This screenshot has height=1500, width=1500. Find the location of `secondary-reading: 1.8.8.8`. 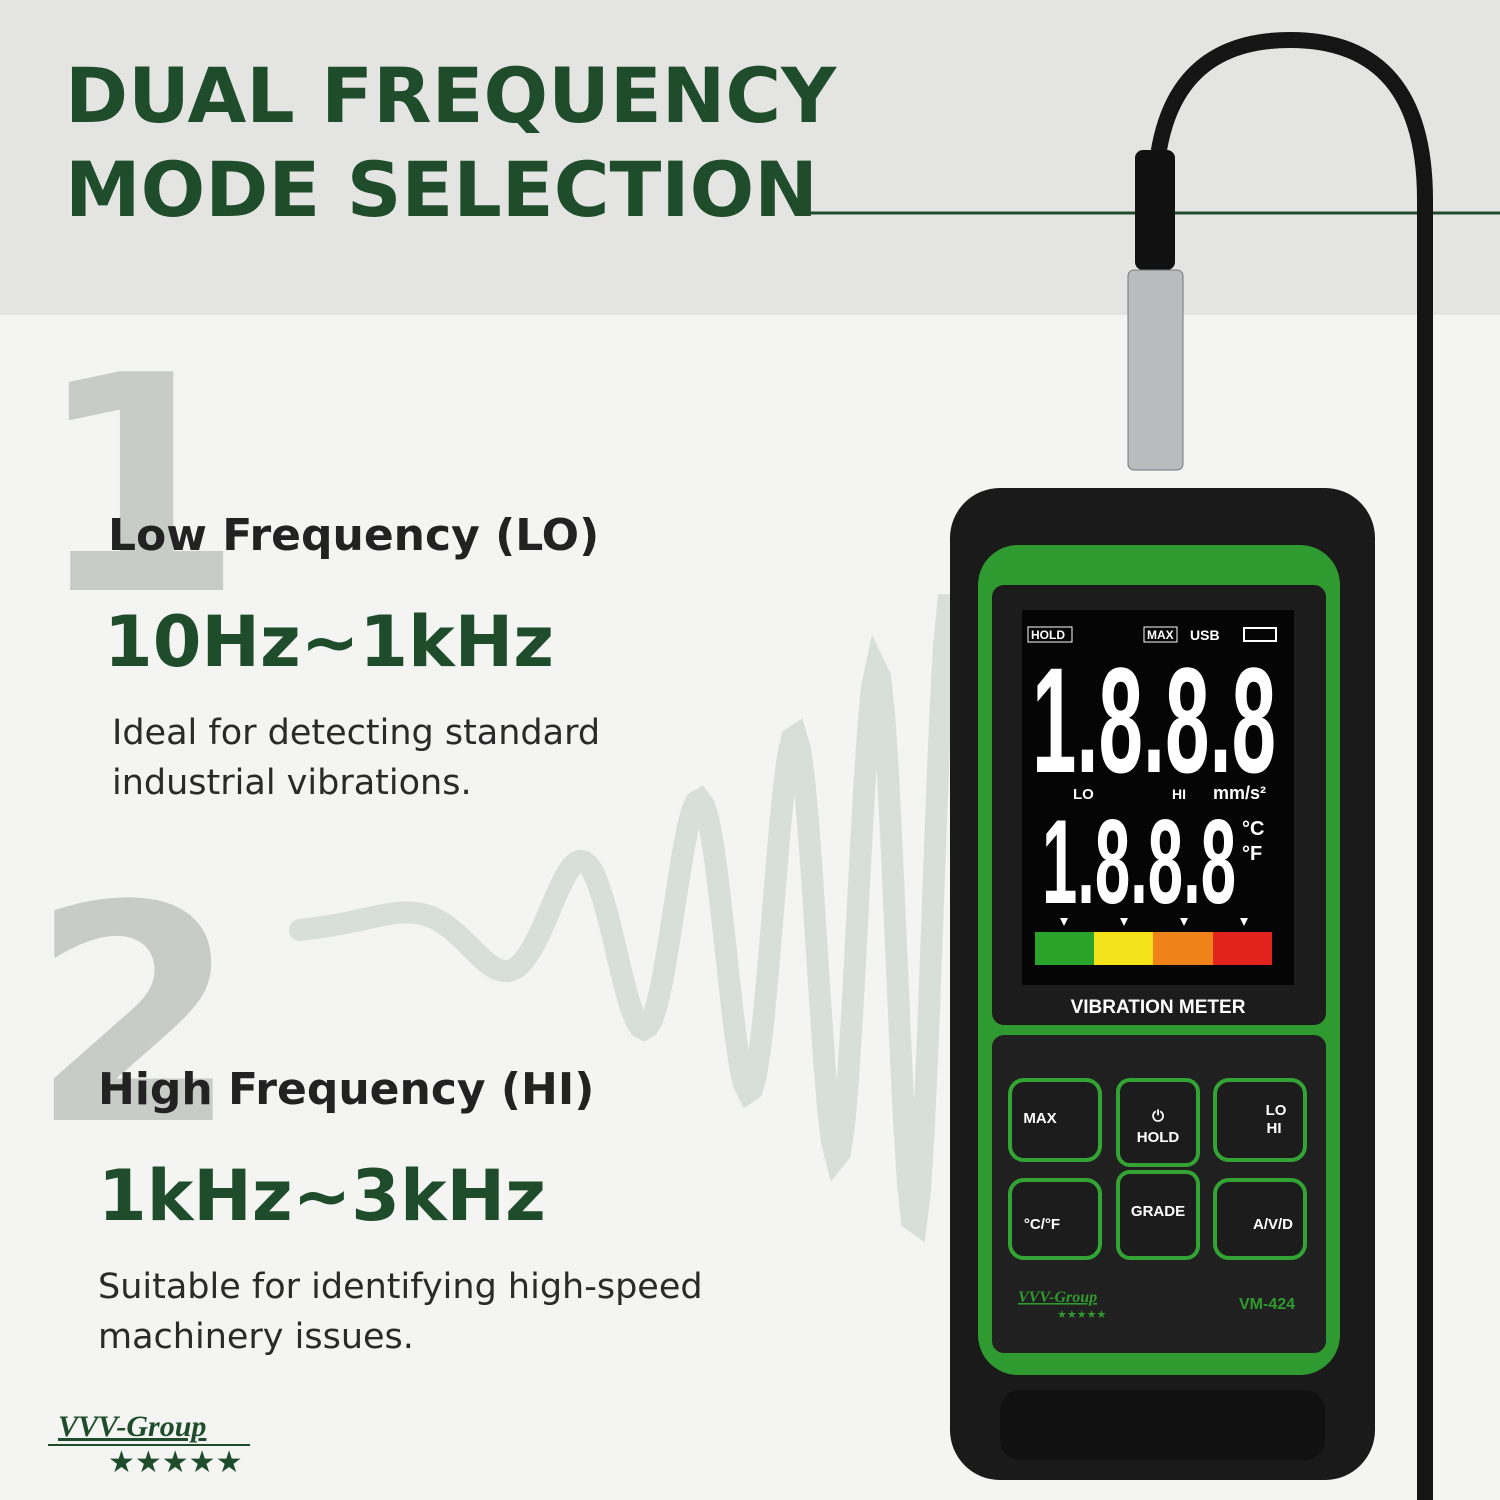

secondary-reading: 1.8.8.8 is located at coordinates (1139, 862).